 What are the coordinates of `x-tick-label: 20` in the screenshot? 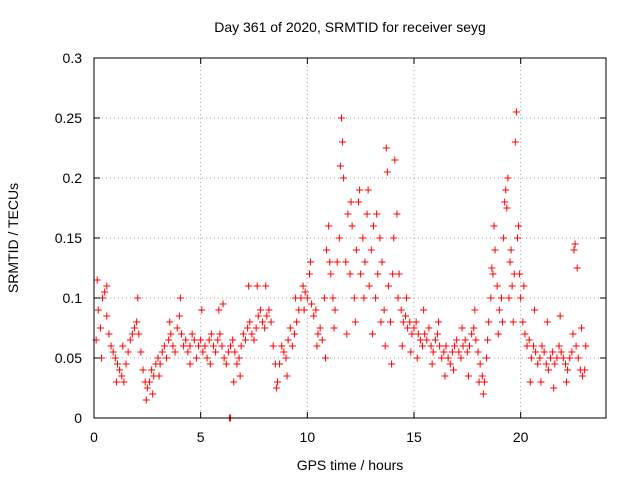 It's located at (521, 437).